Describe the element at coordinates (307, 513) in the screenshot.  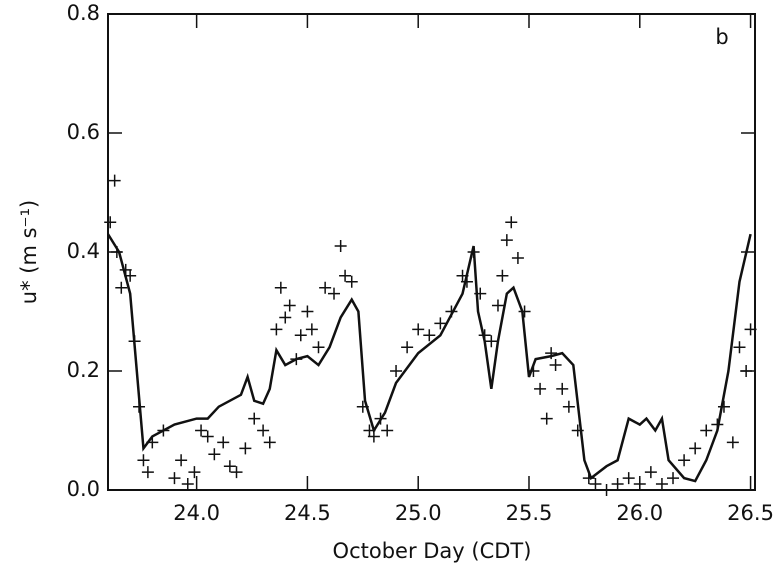
I see `x-tick-label: 24.5` at that location.